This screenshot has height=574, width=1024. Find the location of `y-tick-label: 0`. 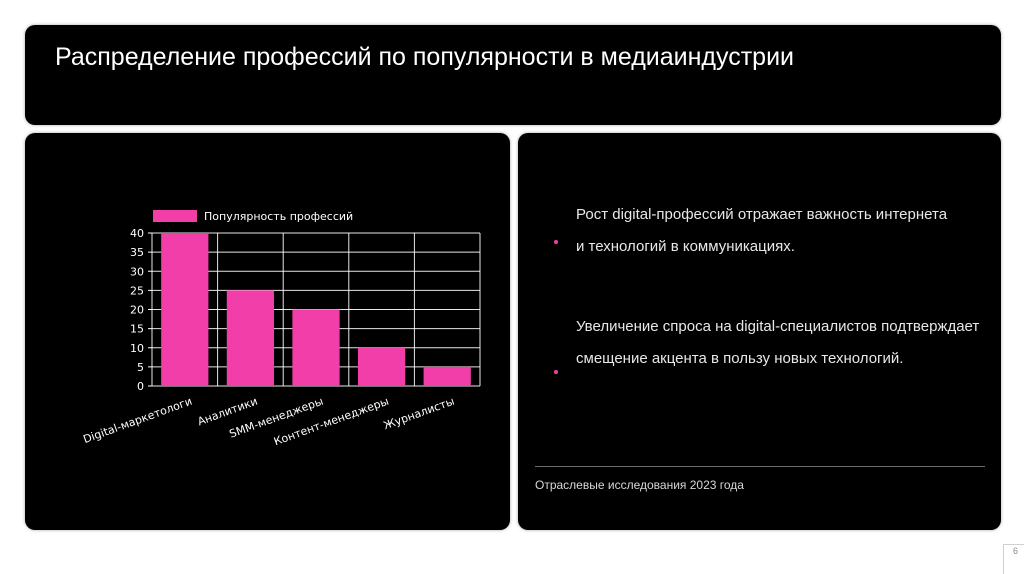

y-tick-label: 0 is located at coordinates (140, 386).